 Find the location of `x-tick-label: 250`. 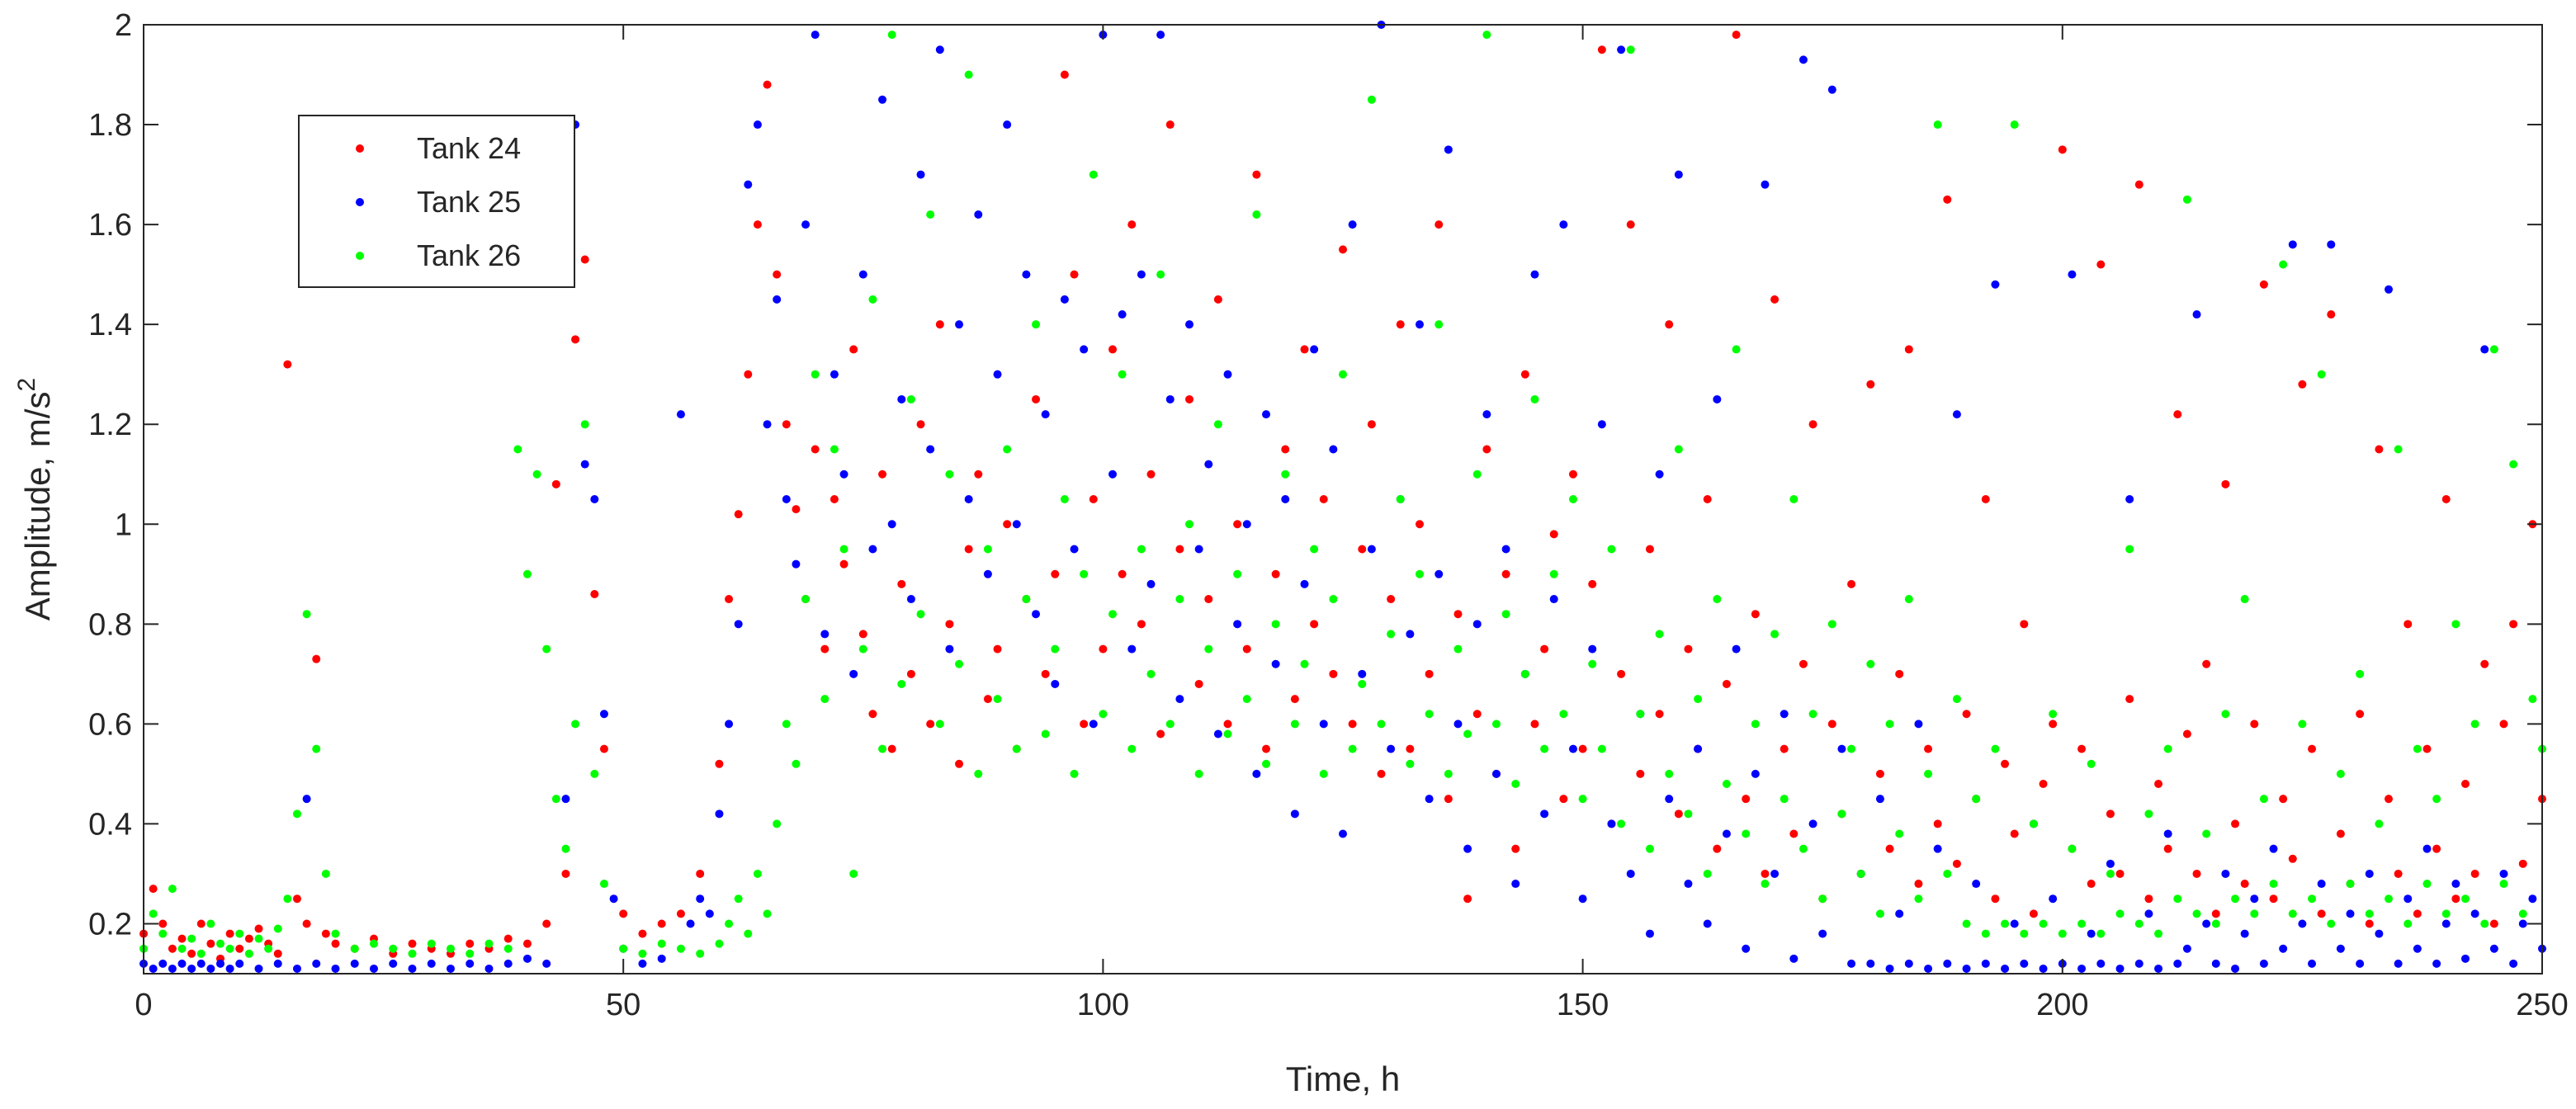

x-tick-label: 250 is located at coordinates (2542, 1005).